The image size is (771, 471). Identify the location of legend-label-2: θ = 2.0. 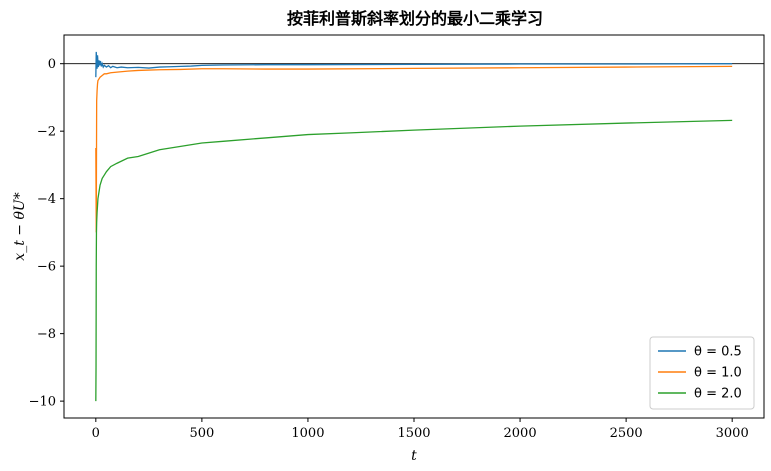
(718, 394).